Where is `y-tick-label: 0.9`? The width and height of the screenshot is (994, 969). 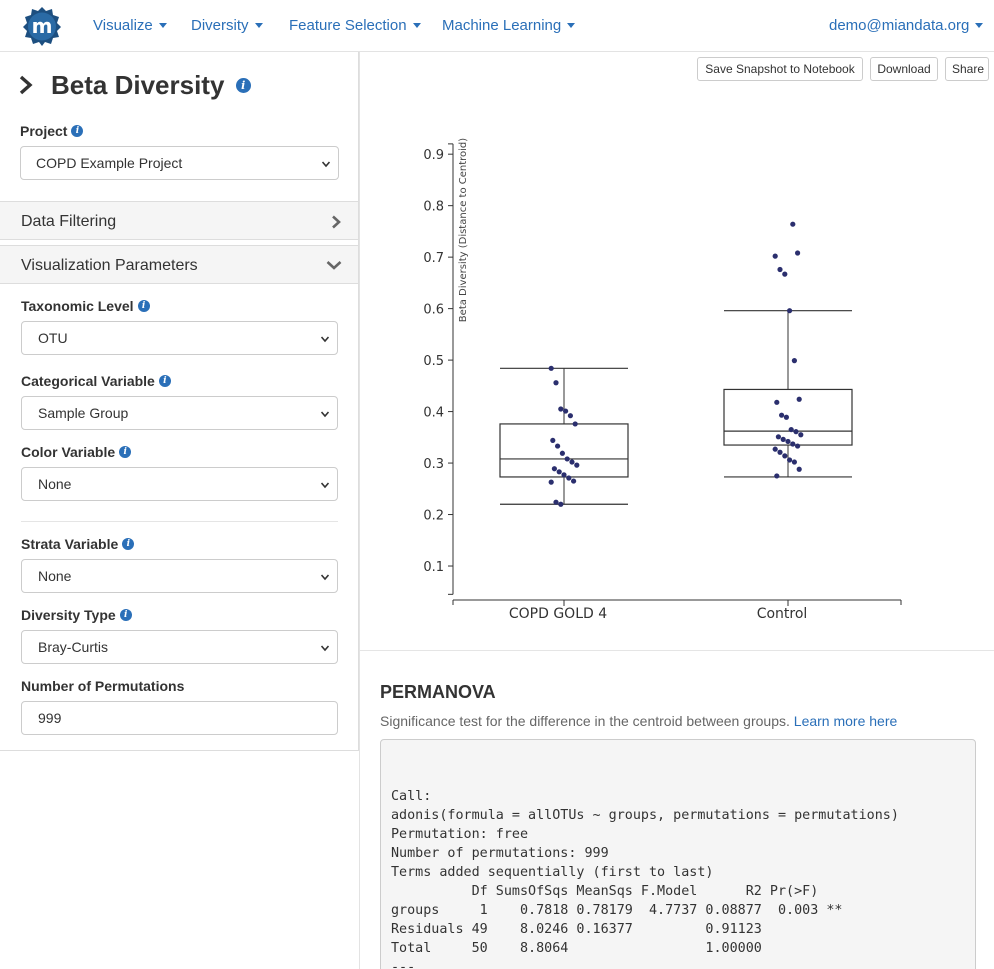 y-tick-label: 0.9 is located at coordinates (433, 155).